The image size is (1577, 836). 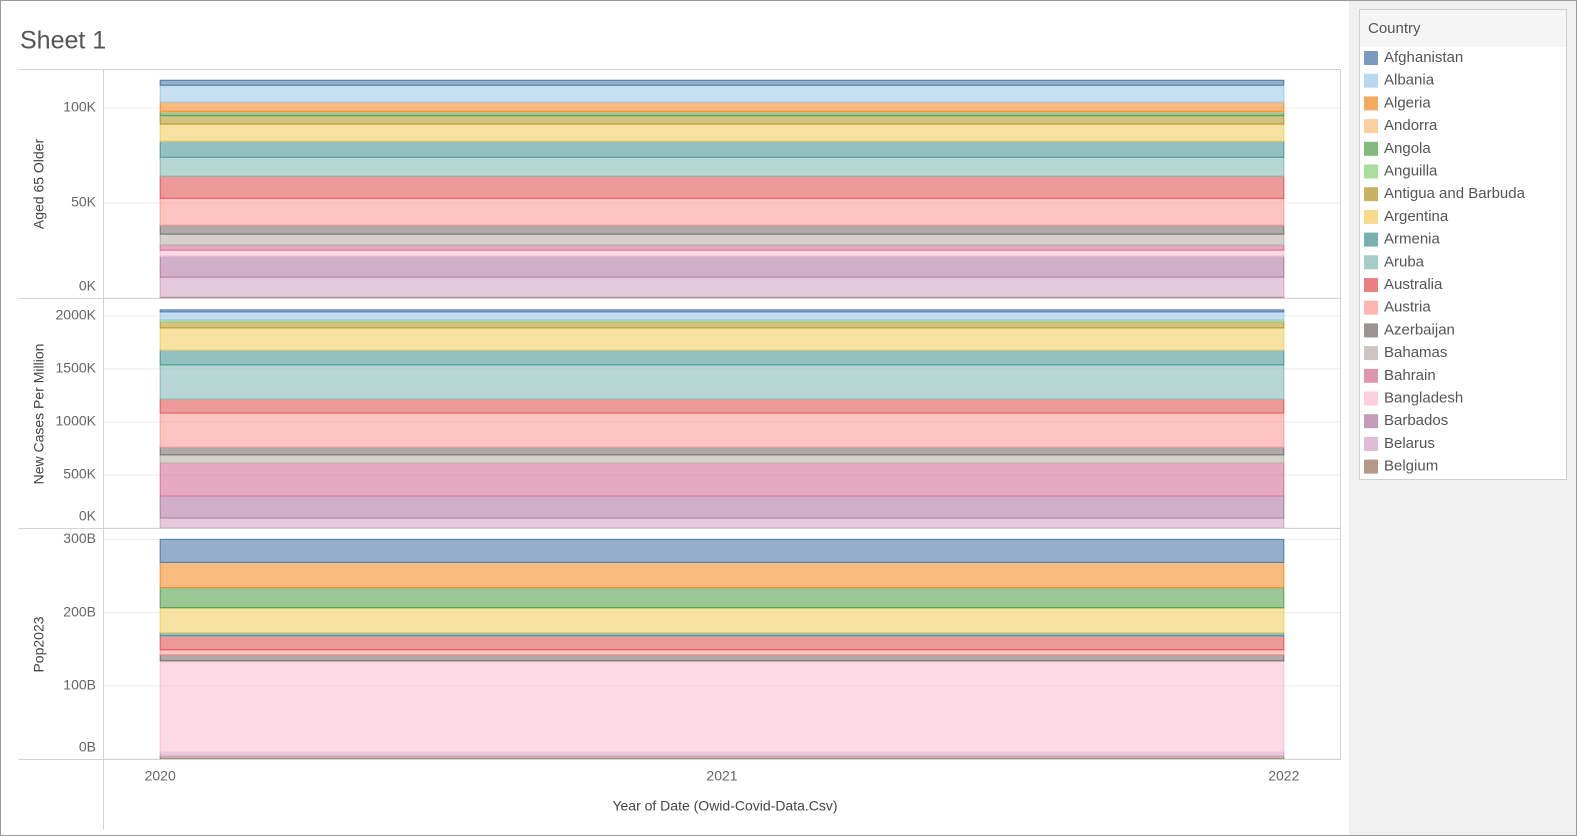 I want to click on x-tick-label: 2020, so click(x=160, y=776).